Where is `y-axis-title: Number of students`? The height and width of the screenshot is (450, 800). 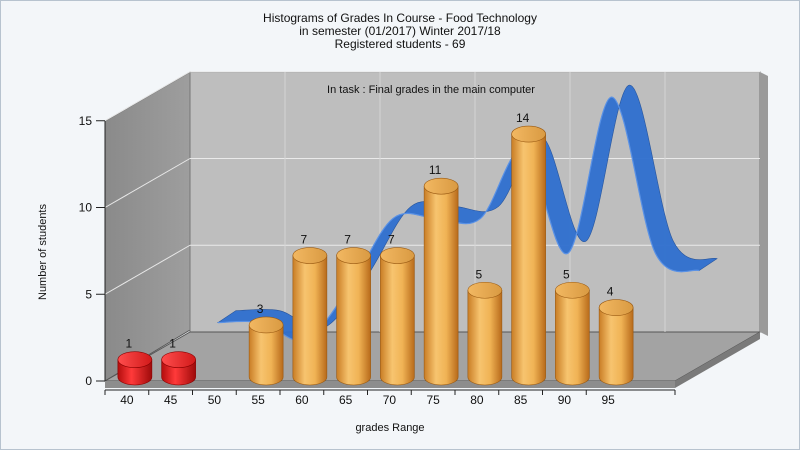
y-axis-title: Number of students is located at coordinates (43, 252).